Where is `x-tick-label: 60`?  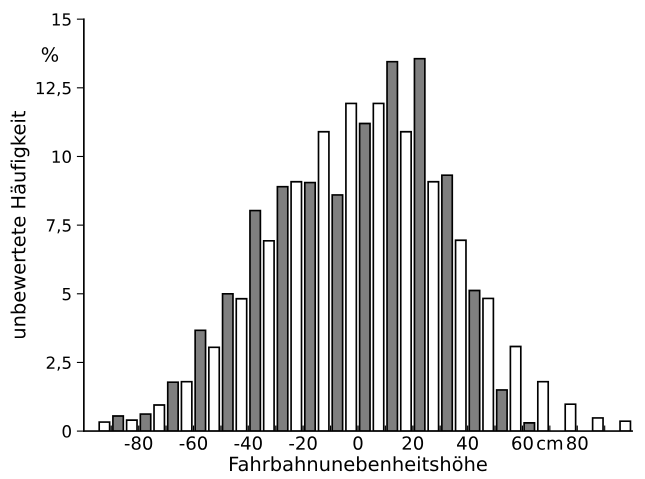
x-tick-label: 60 is located at coordinates (522, 443).